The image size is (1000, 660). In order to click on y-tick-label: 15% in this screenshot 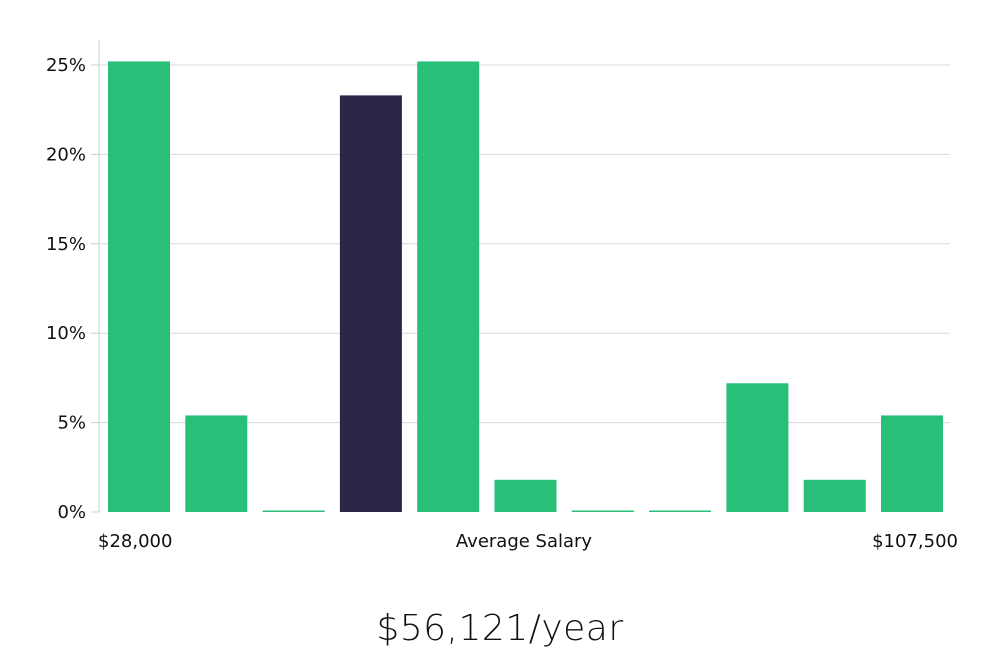, I will do `click(66, 244)`.